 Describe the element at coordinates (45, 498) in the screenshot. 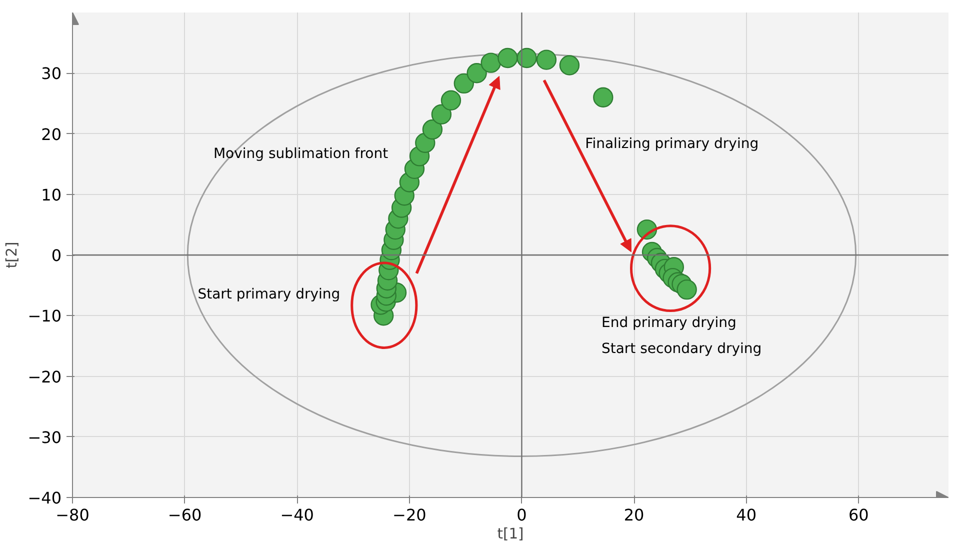

I see `y-tick-label: −40` at that location.